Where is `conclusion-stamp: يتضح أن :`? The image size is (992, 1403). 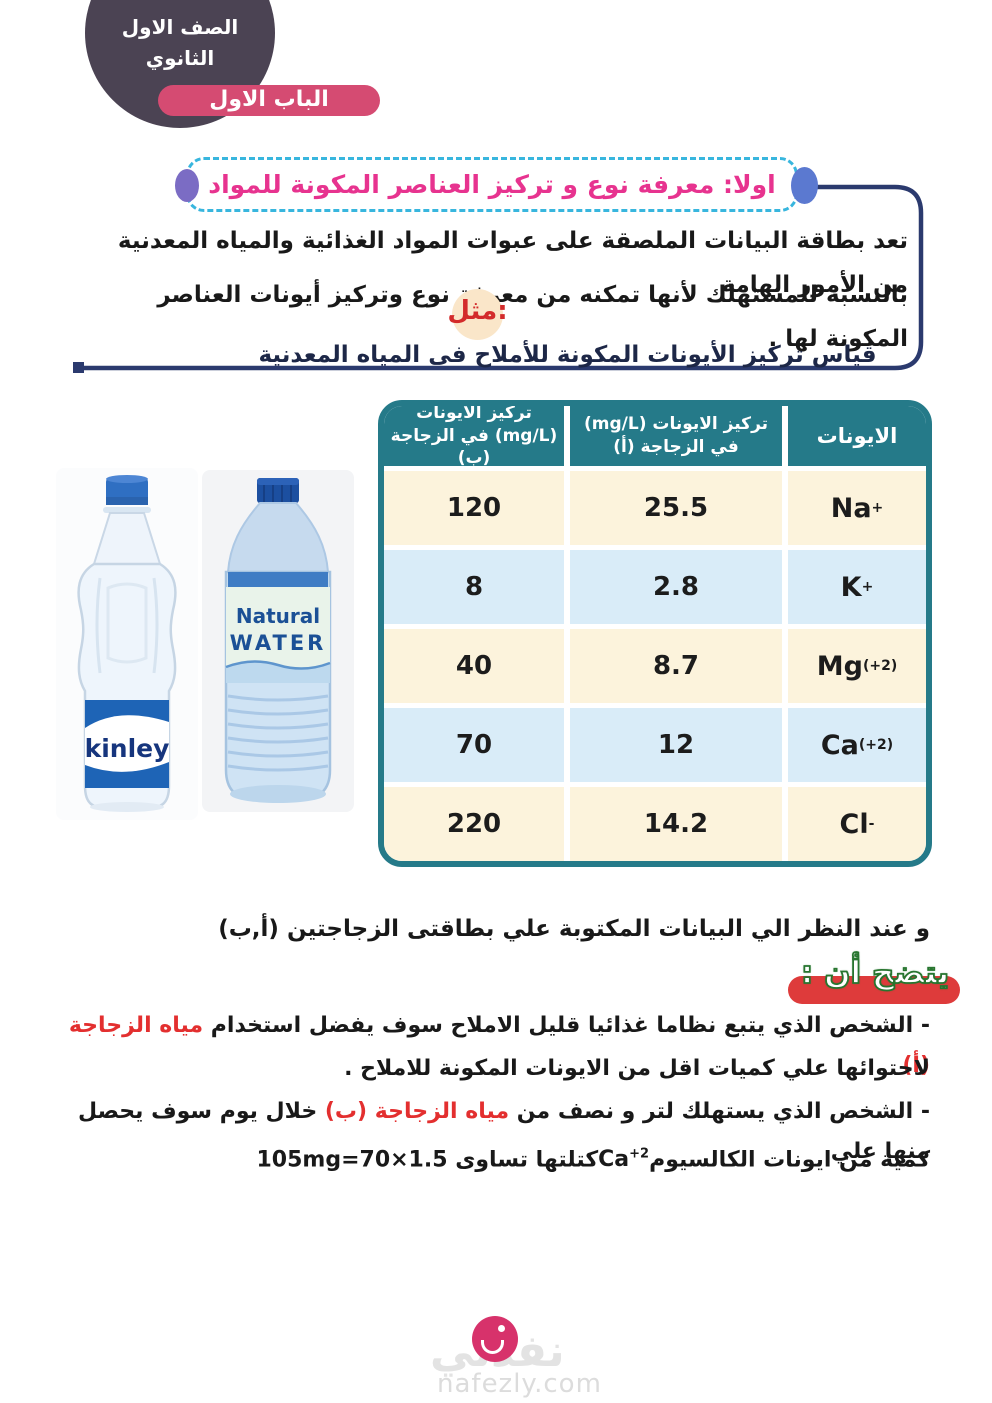
conclusion-stamp: يتضح أن : is located at coordinates (875, 982).